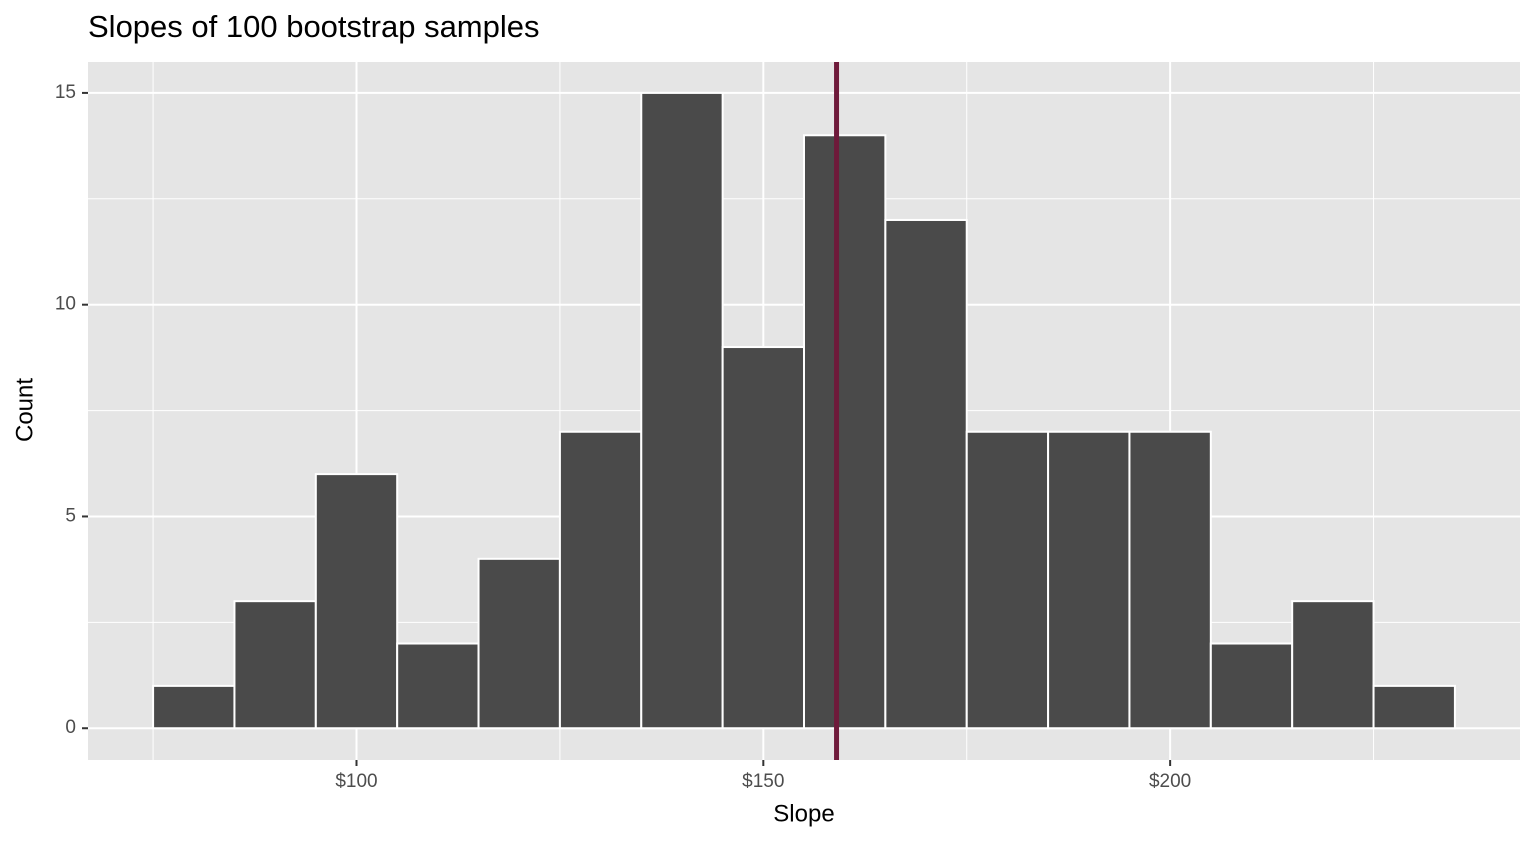  I want to click on y-tick-label: 10, so click(65, 304).